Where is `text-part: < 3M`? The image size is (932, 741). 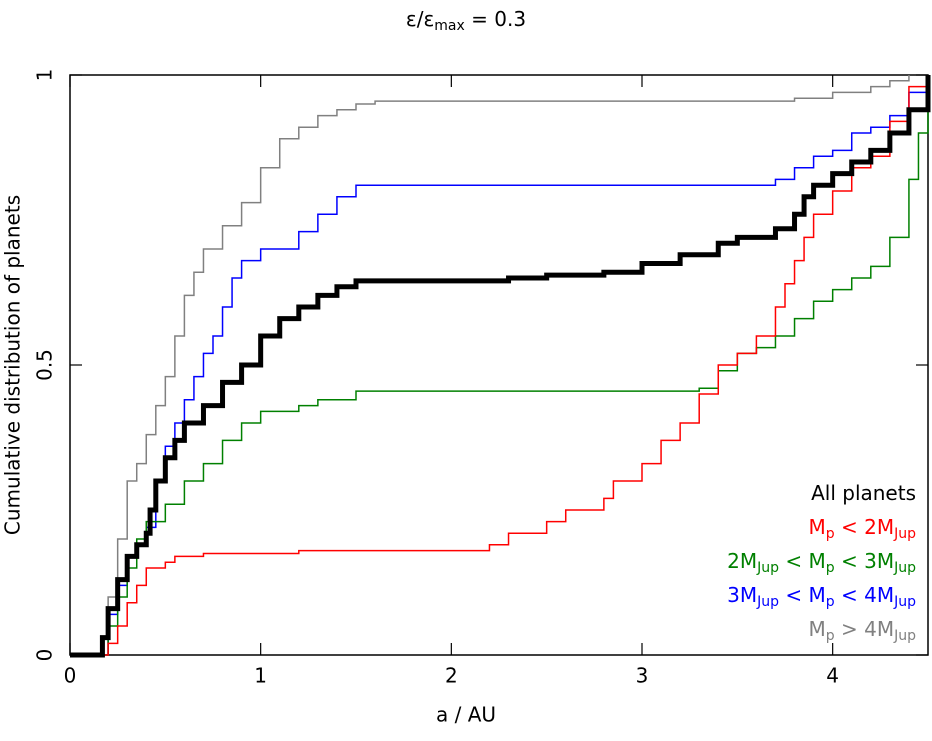 text-part: < 3M is located at coordinates (864, 561).